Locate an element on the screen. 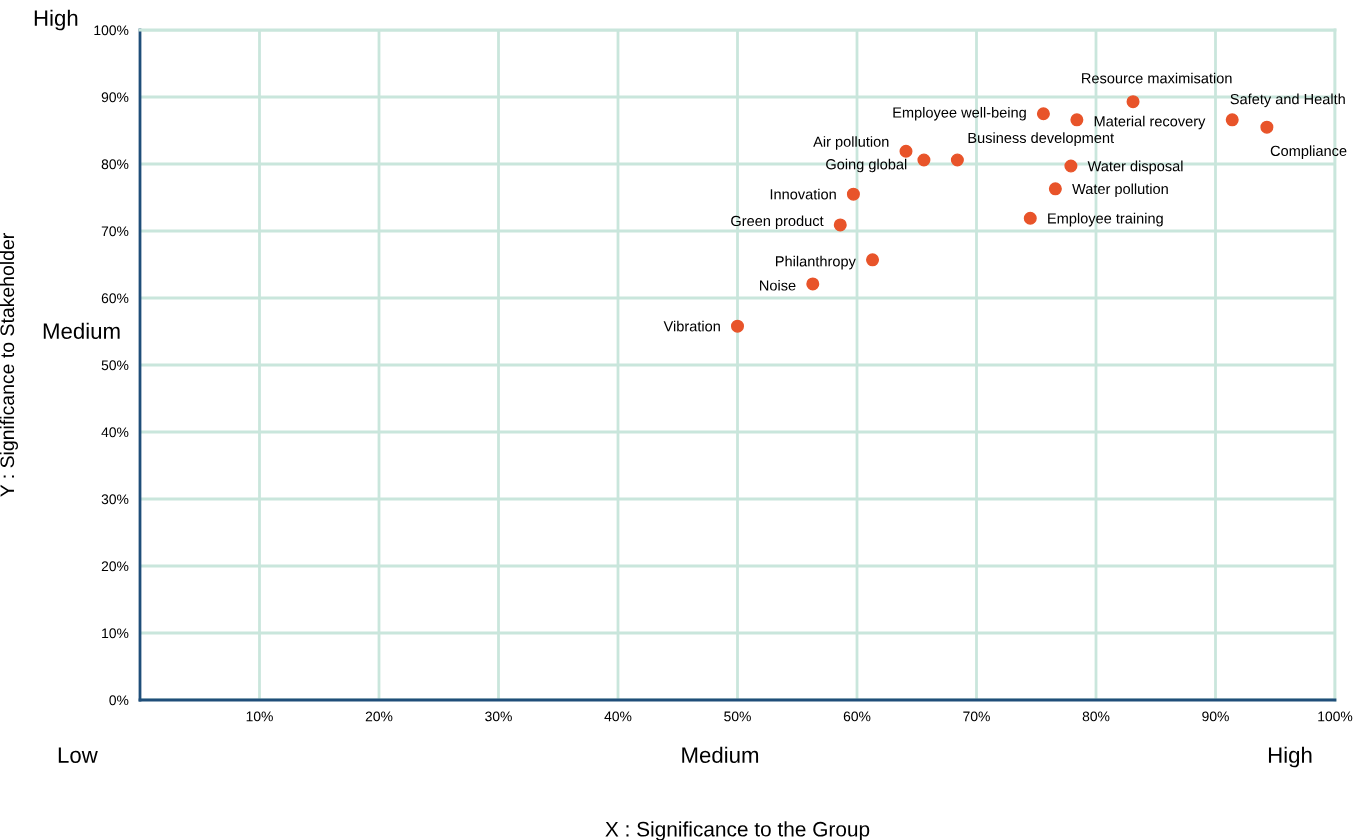  y-tick-label: 20% is located at coordinates (115, 566).